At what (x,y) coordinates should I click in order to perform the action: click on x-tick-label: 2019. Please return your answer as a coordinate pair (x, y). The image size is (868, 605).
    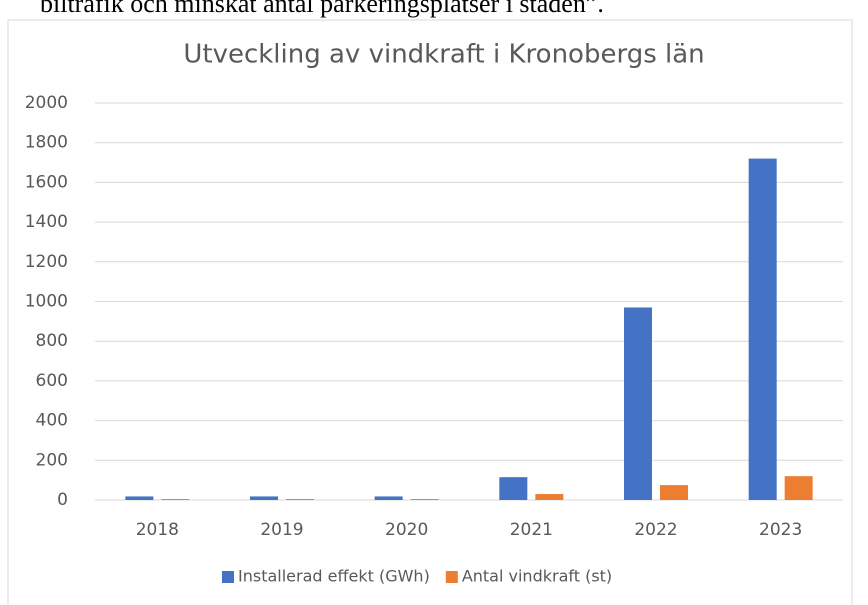
    Looking at the image, I should click on (281, 530).